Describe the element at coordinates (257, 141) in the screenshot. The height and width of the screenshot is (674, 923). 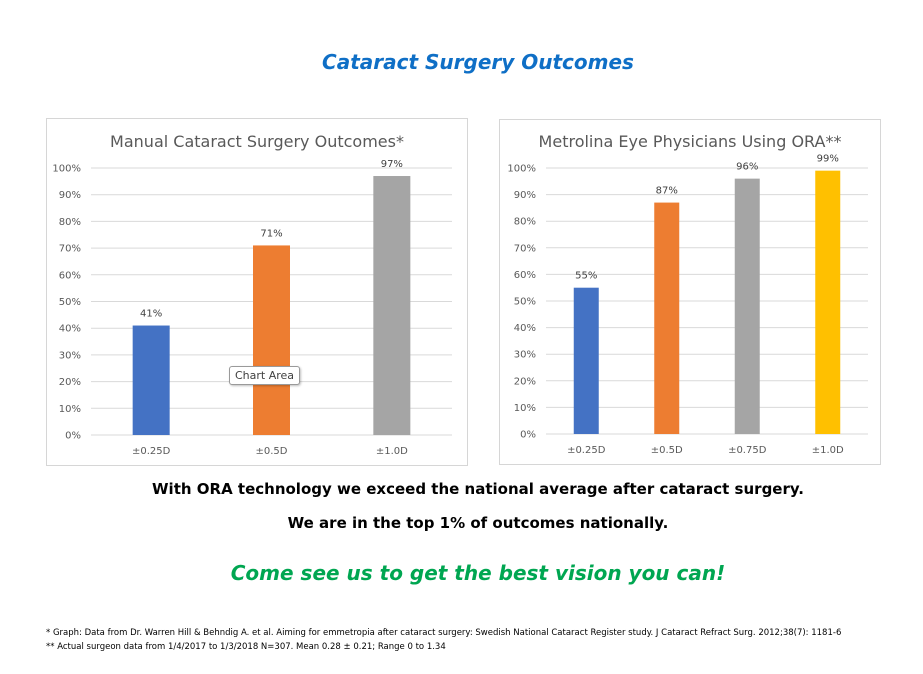
I see `chart-title: Manual Cataract Surgery Outcomes*` at that location.